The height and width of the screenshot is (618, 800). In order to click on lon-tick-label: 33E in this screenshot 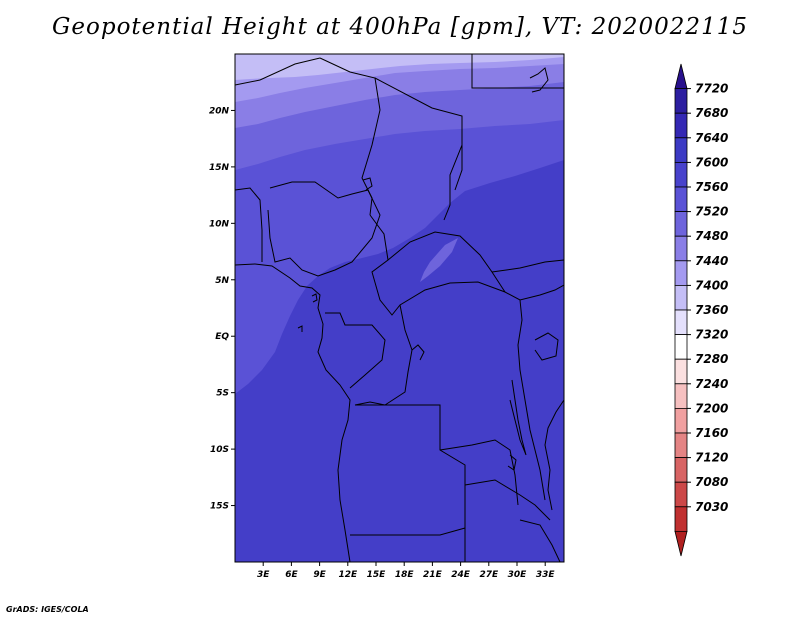, I will do `click(546, 575)`.